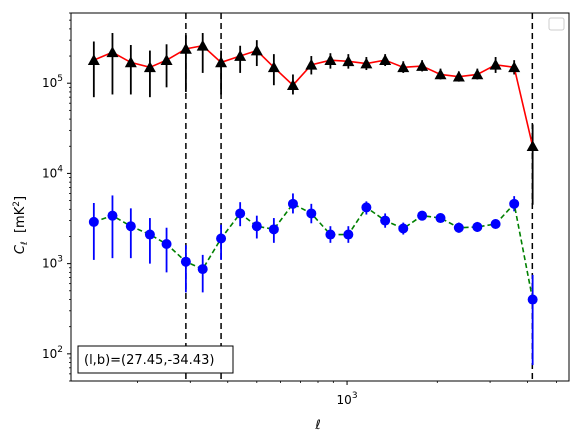 This screenshot has height=441, width=580. Describe the element at coordinates (52, 172) in the screenshot. I see `y-tick-label-2: 10⁴` at that location.